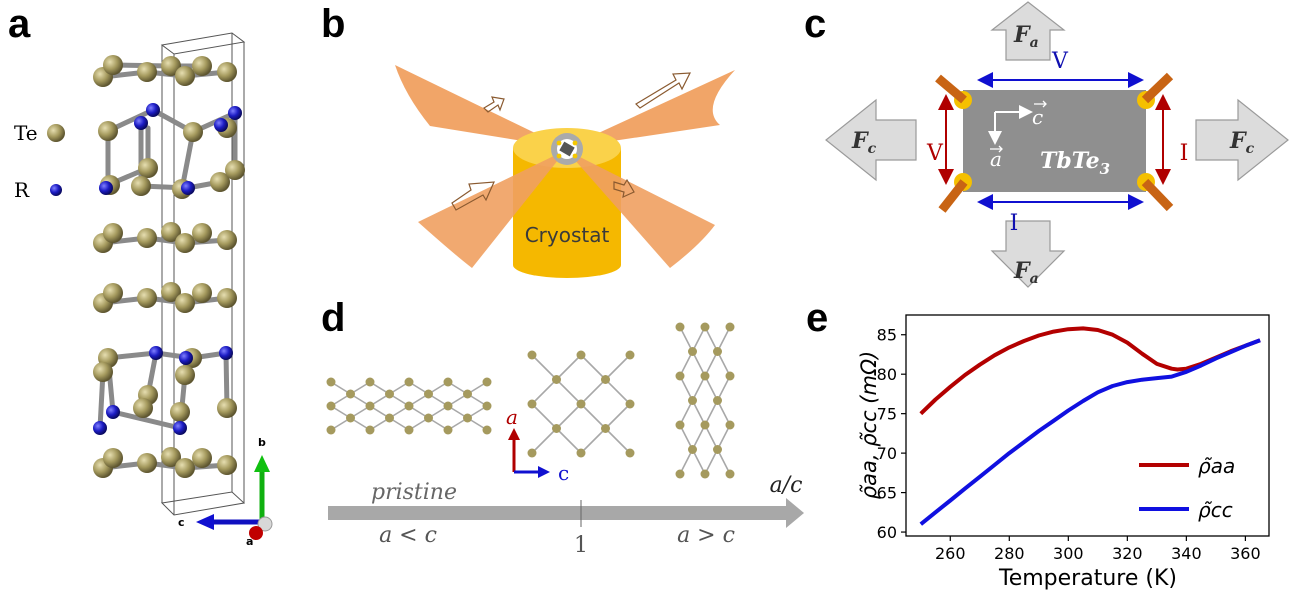 This screenshot has height=593, width=1299. Describe the element at coordinates (56, 190) in the screenshot. I see `r-legend-swatch` at that location.